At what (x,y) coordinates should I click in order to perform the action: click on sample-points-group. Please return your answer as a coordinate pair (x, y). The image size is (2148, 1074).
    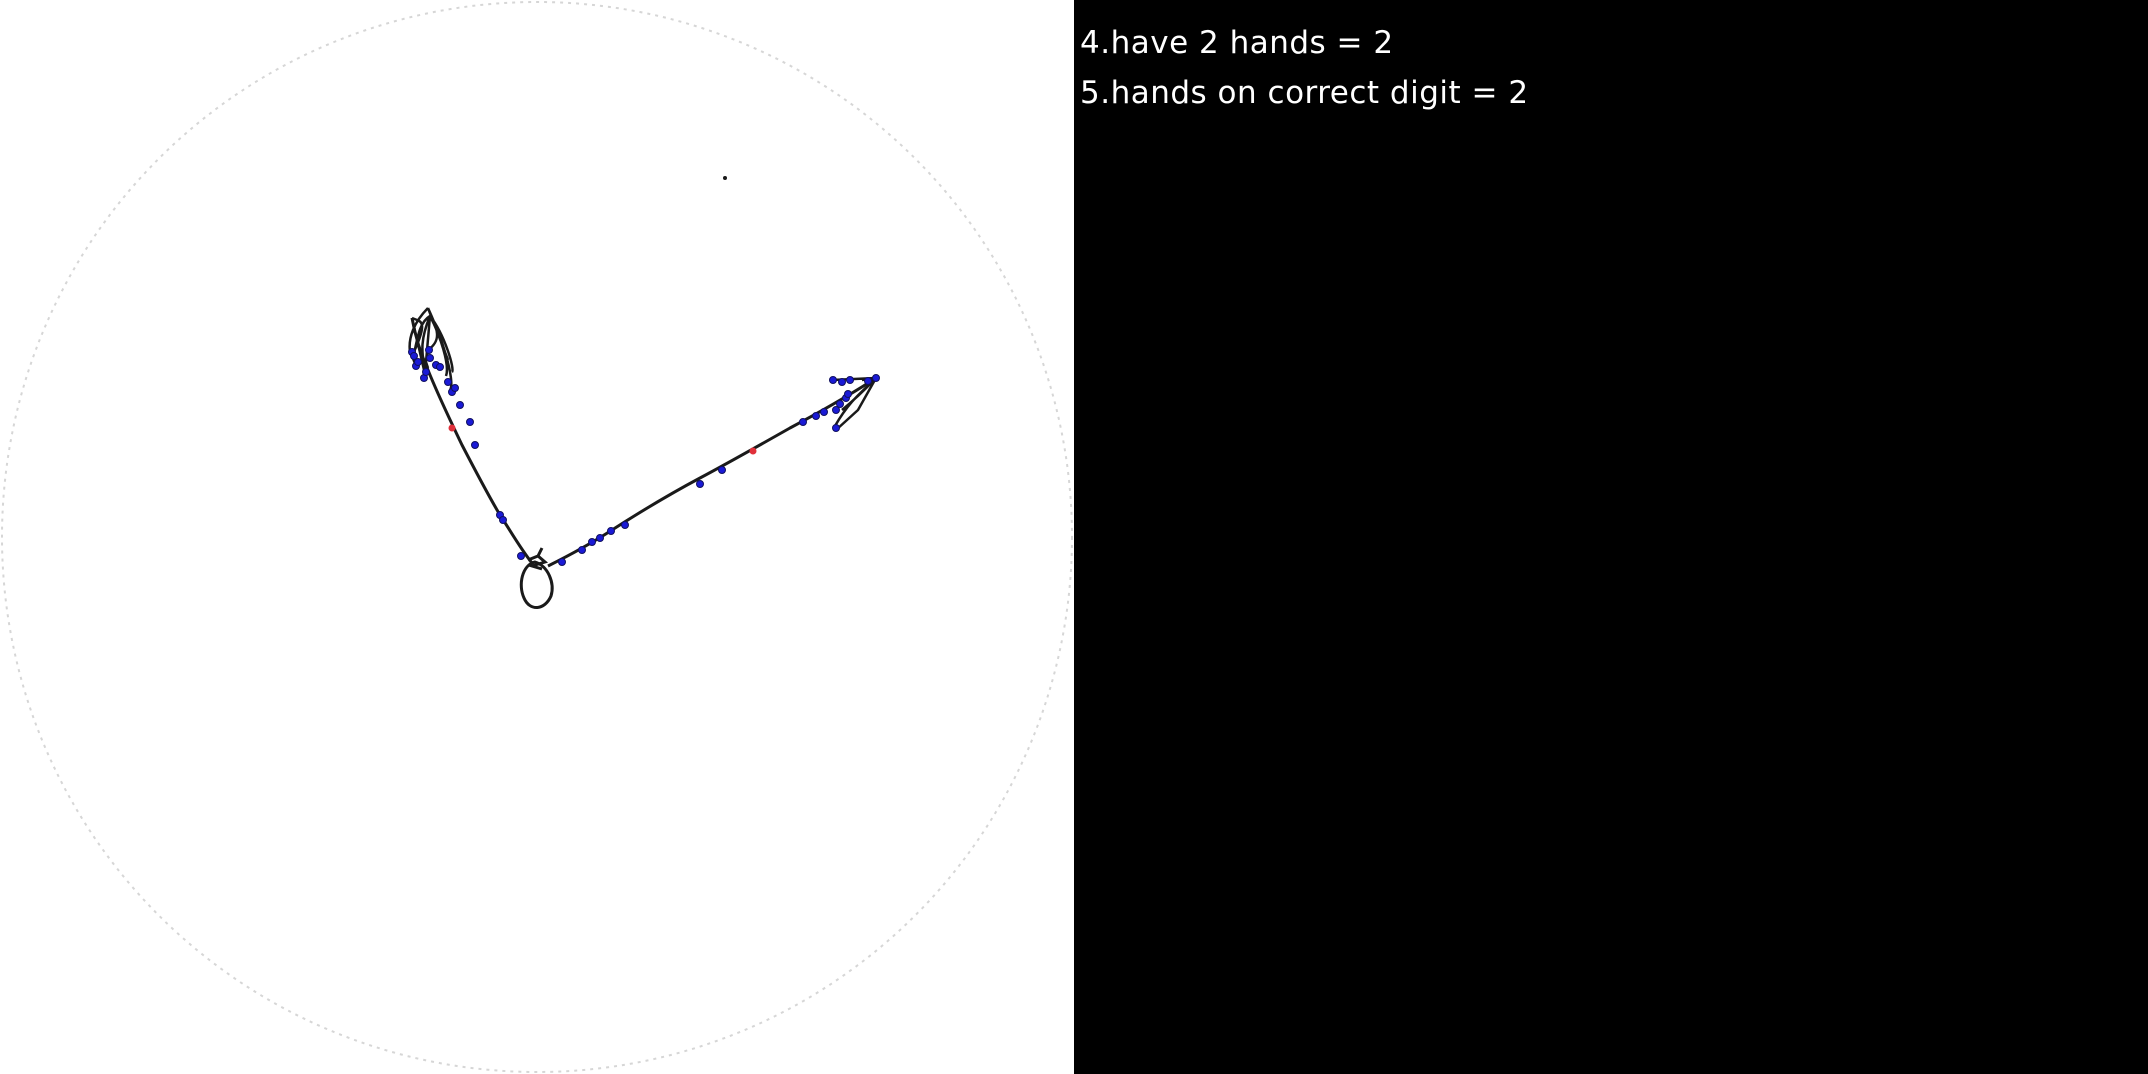
    Looking at the image, I should click on (644, 456).